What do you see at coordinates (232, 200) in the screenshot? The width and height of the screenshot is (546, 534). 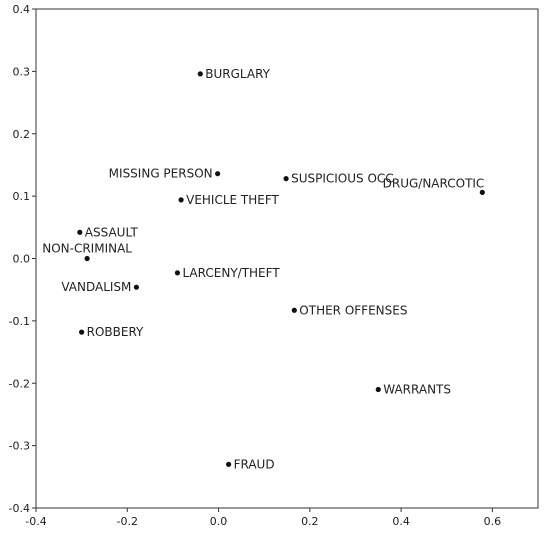 I see `point-label: VEHICLE THEFT` at bounding box center [232, 200].